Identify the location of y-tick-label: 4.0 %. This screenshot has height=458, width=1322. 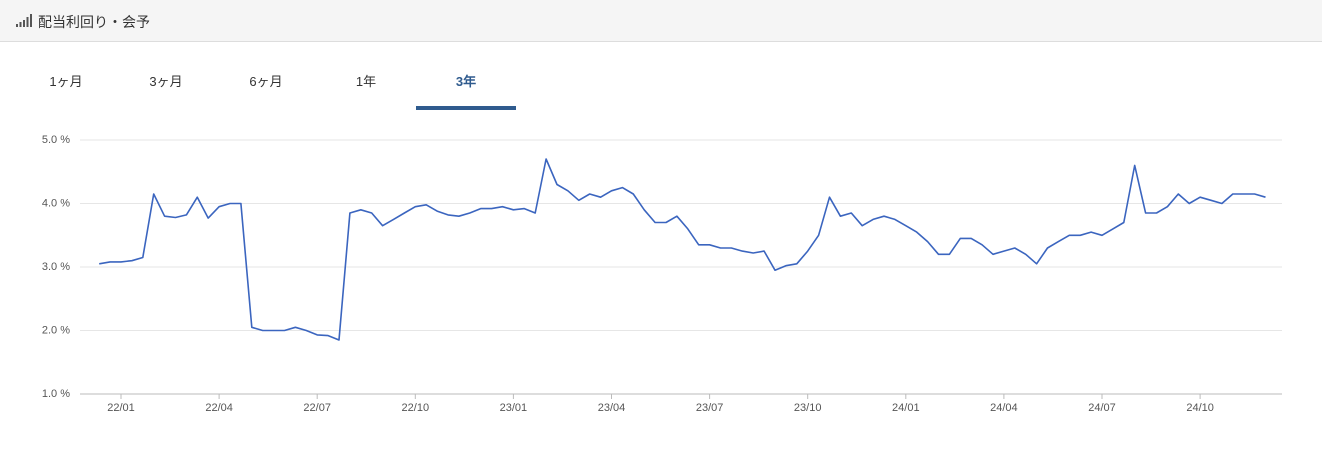
(56, 203).